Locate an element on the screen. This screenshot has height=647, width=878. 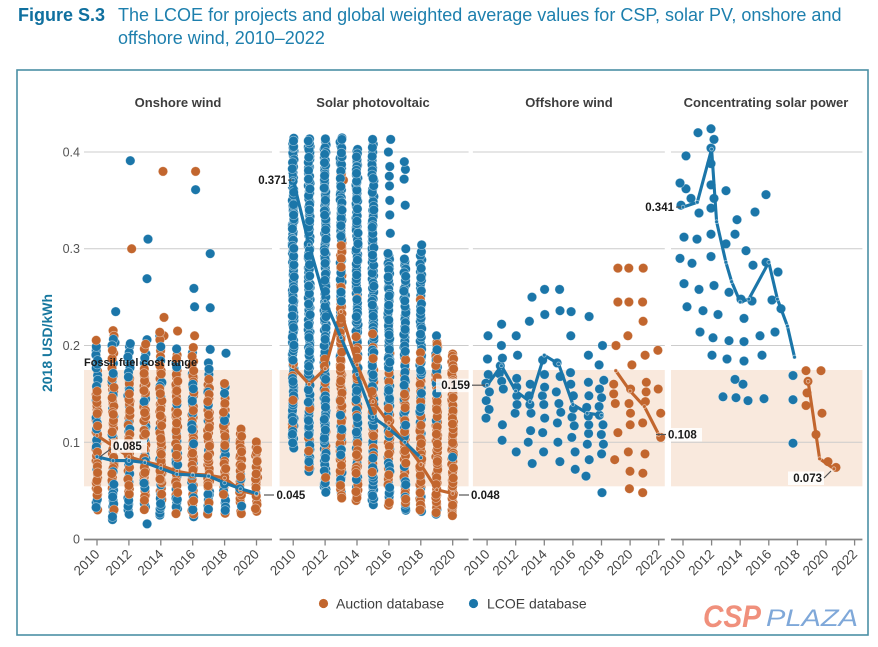
svg-text: 0.085 is located at coordinates (127, 447).